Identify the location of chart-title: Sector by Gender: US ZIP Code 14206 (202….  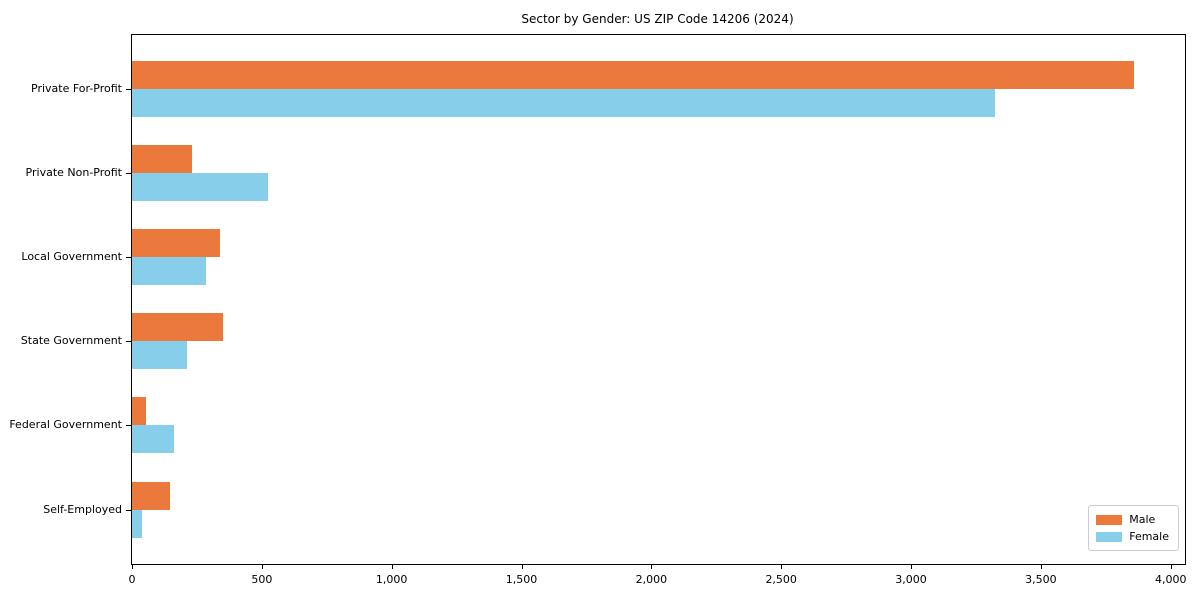
(657, 19).